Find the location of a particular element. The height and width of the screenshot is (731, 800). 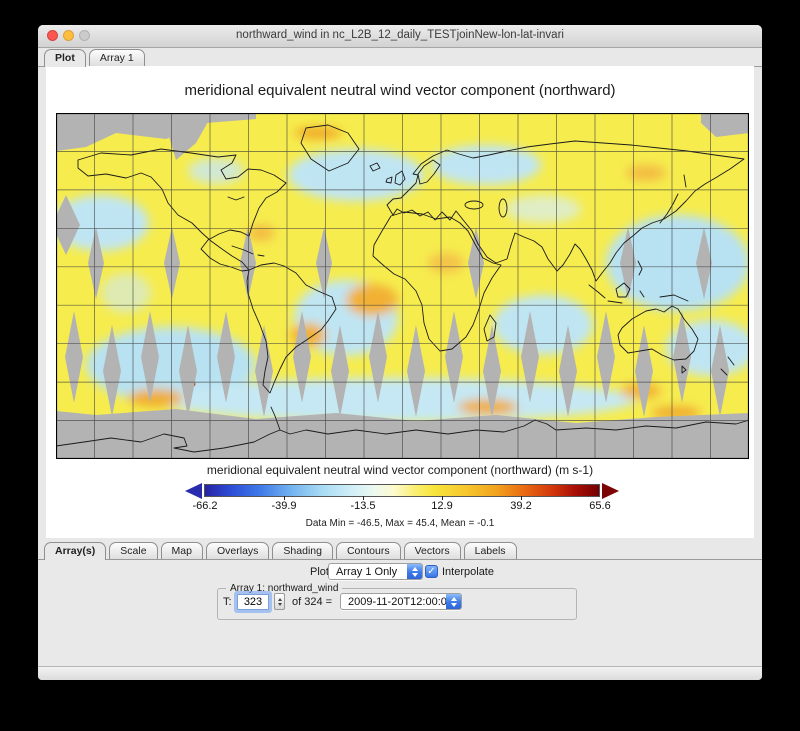

array-1-group-title: Array 1: northward_wind is located at coordinates (284, 588).